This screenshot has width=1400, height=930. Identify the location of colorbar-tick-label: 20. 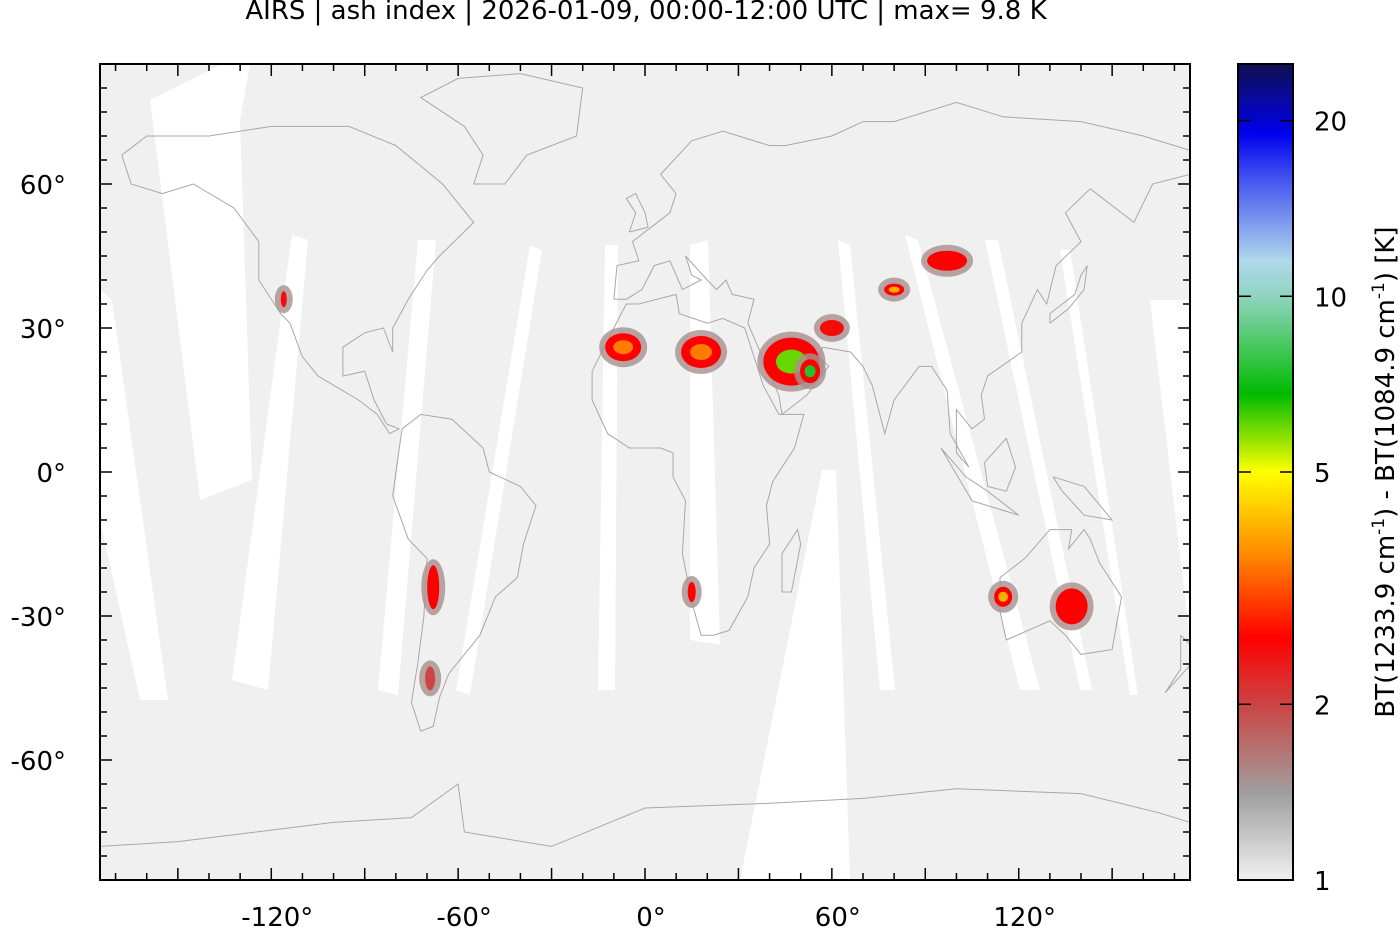
(1330, 123).